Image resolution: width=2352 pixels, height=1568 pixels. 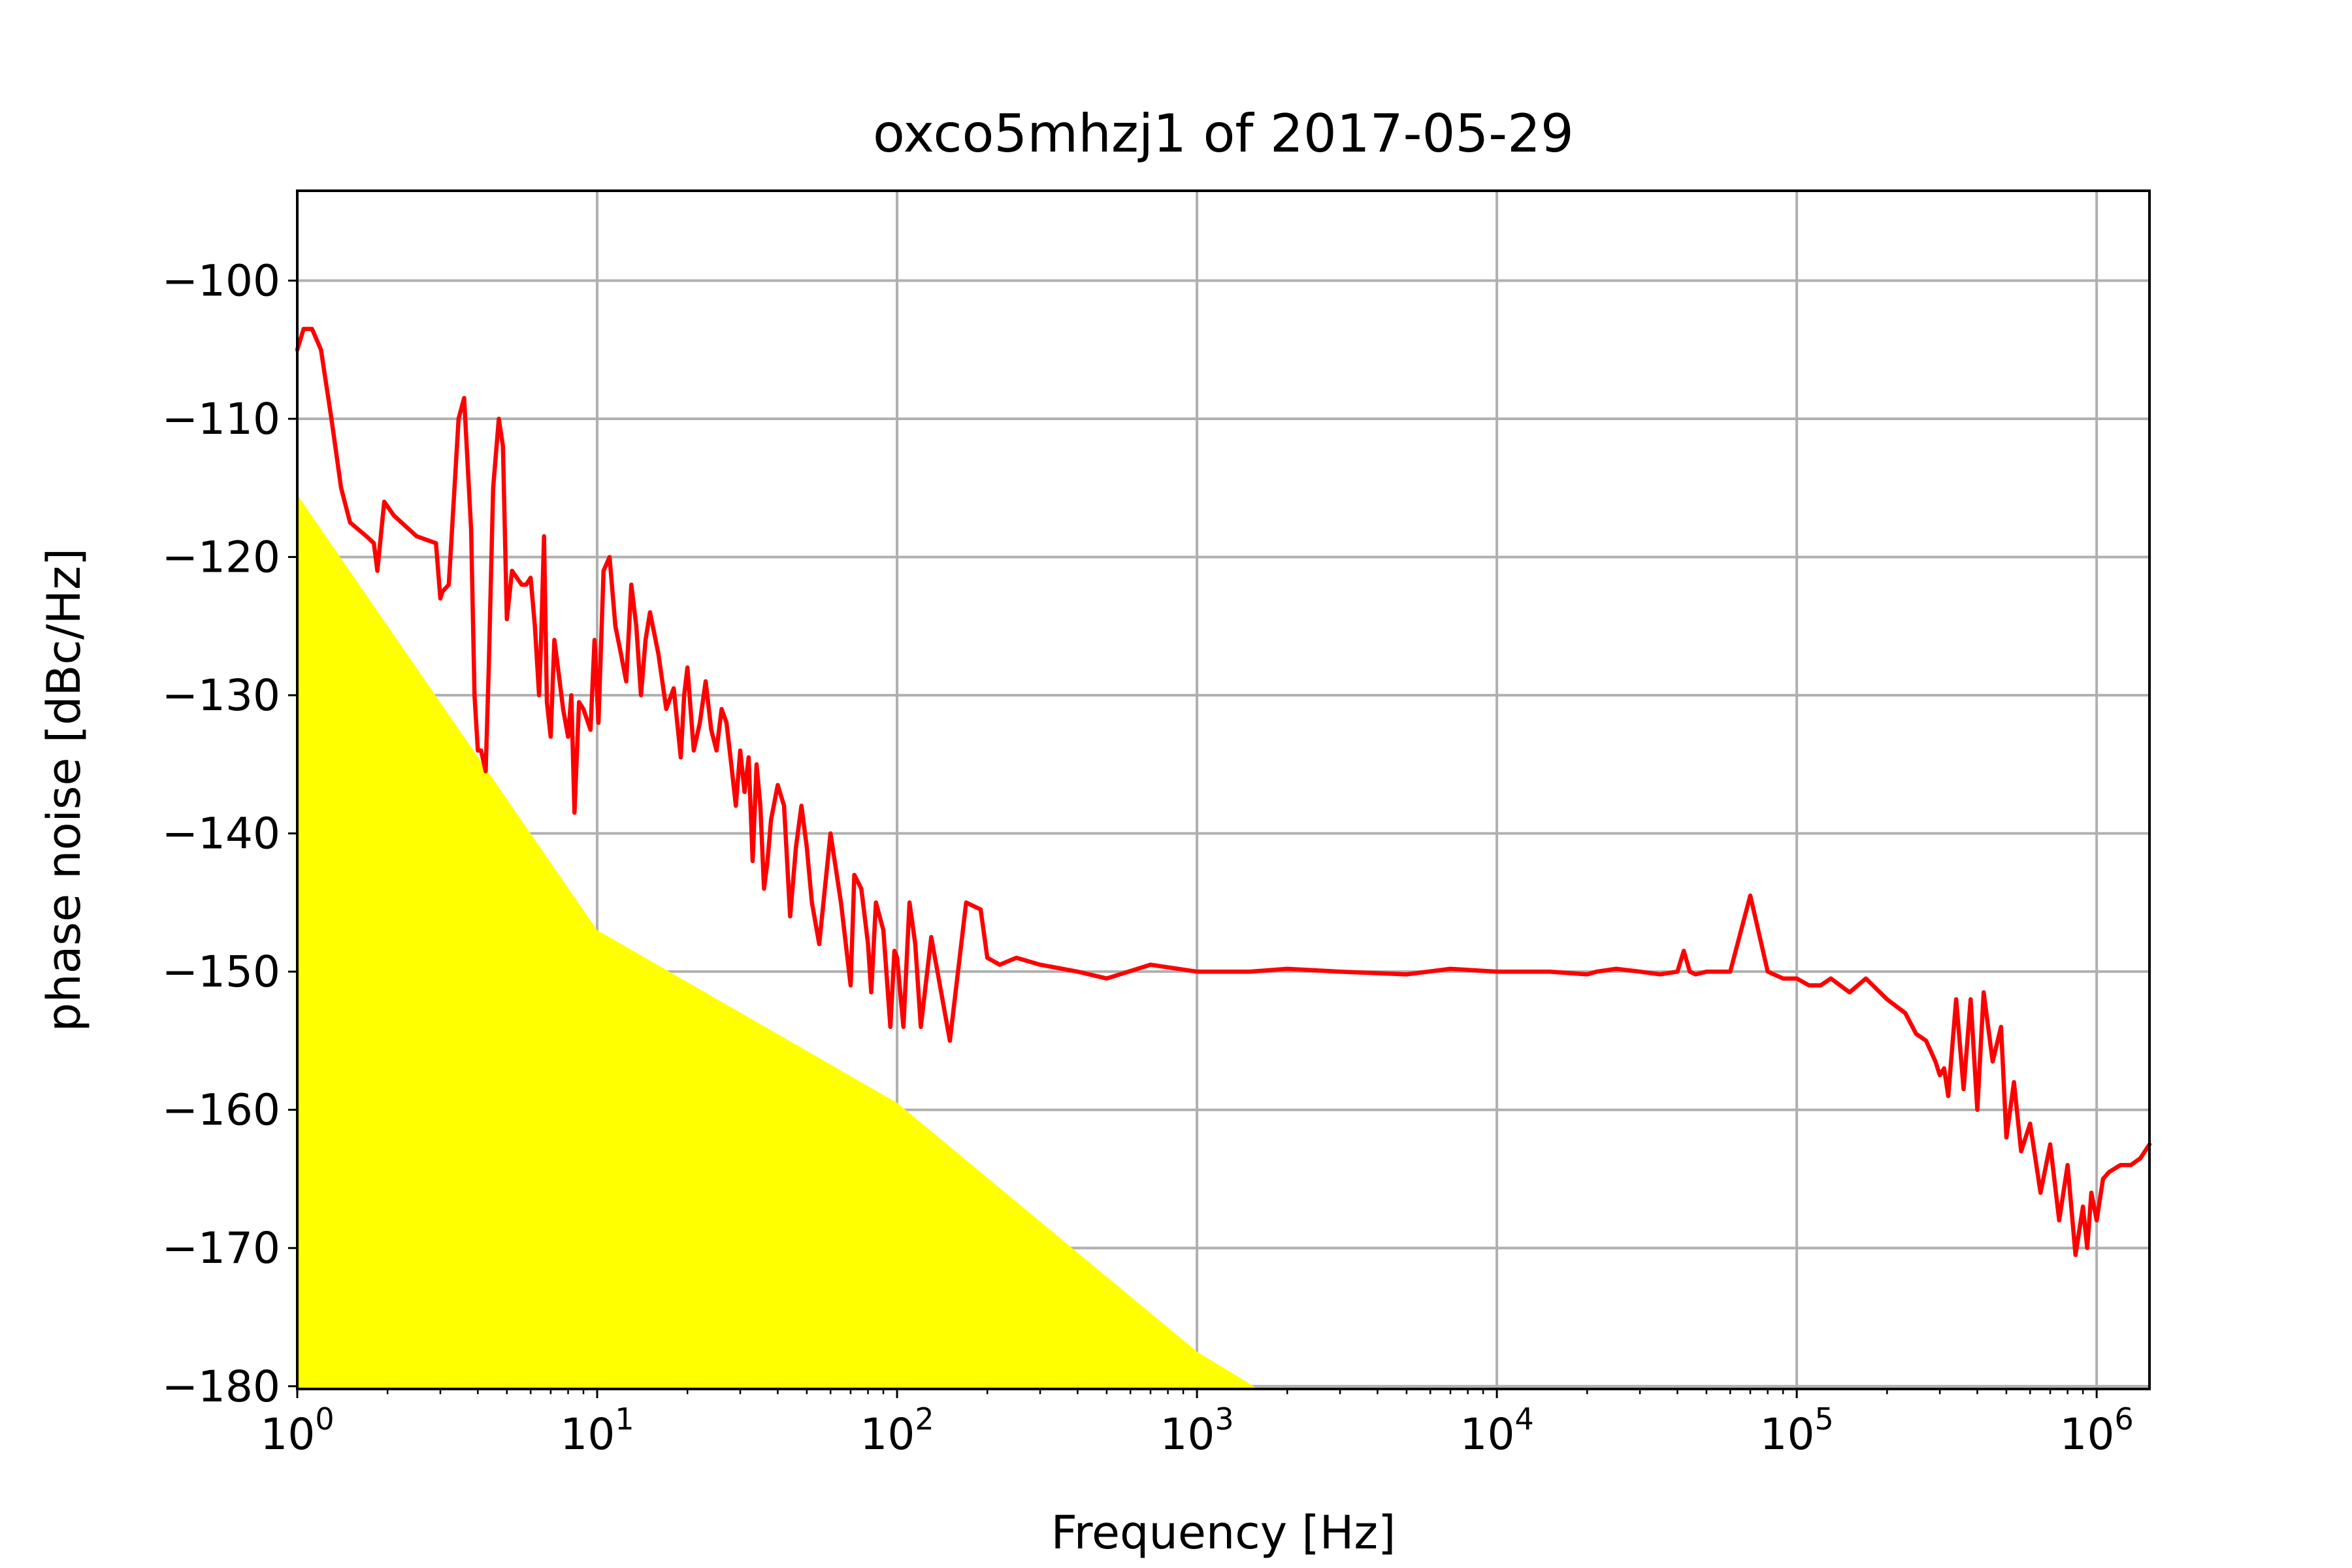 What do you see at coordinates (624, 1419) in the screenshot?
I see `x-tick-exponent: 1` at bounding box center [624, 1419].